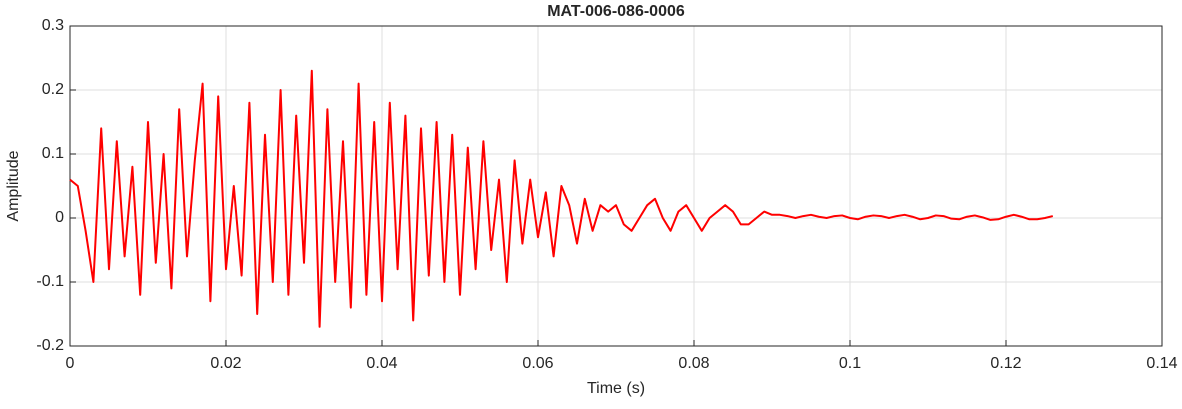 This screenshot has width=1182, height=409. Describe the element at coordinates (53, 153) in the screenshot. I see `y-tick-label: 0.1` at that location.